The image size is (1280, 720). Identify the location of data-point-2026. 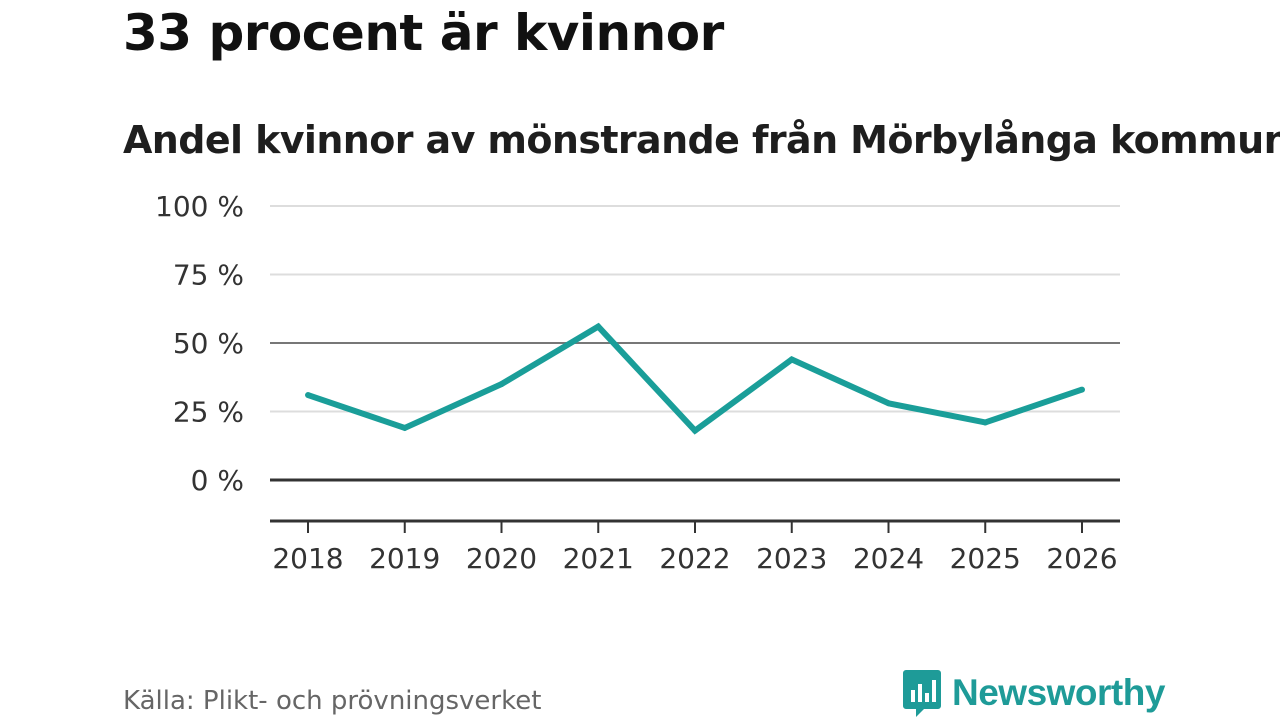
(1082, 389).